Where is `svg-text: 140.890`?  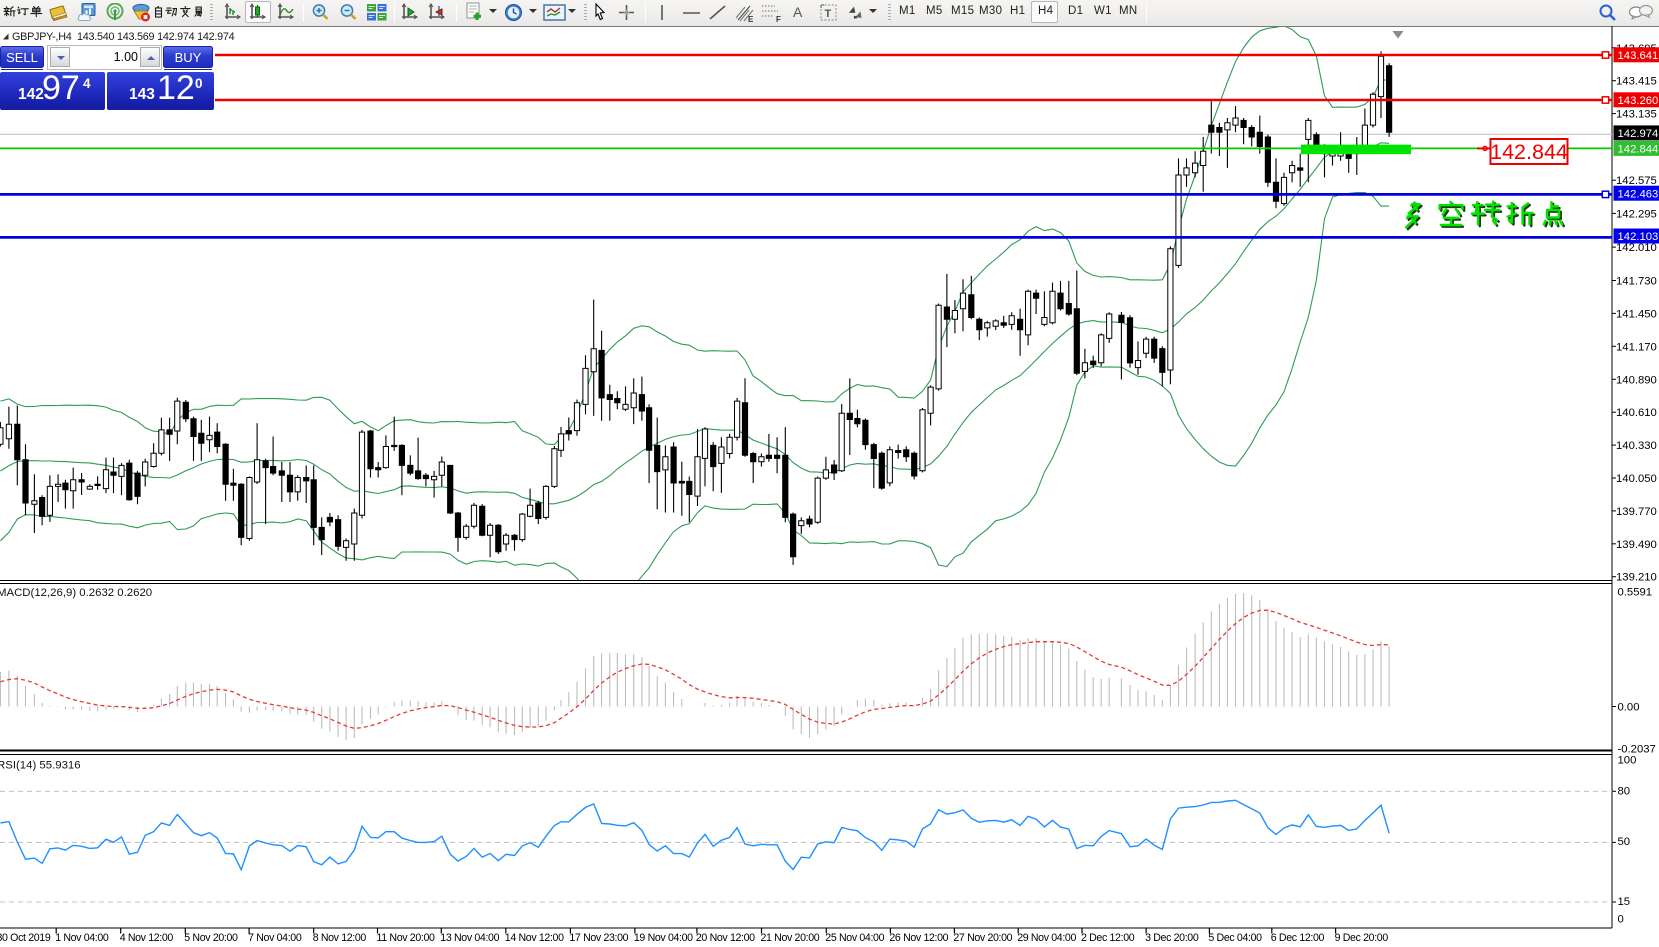 svg-text: 140.890 is located at coordinates (1636, 380).